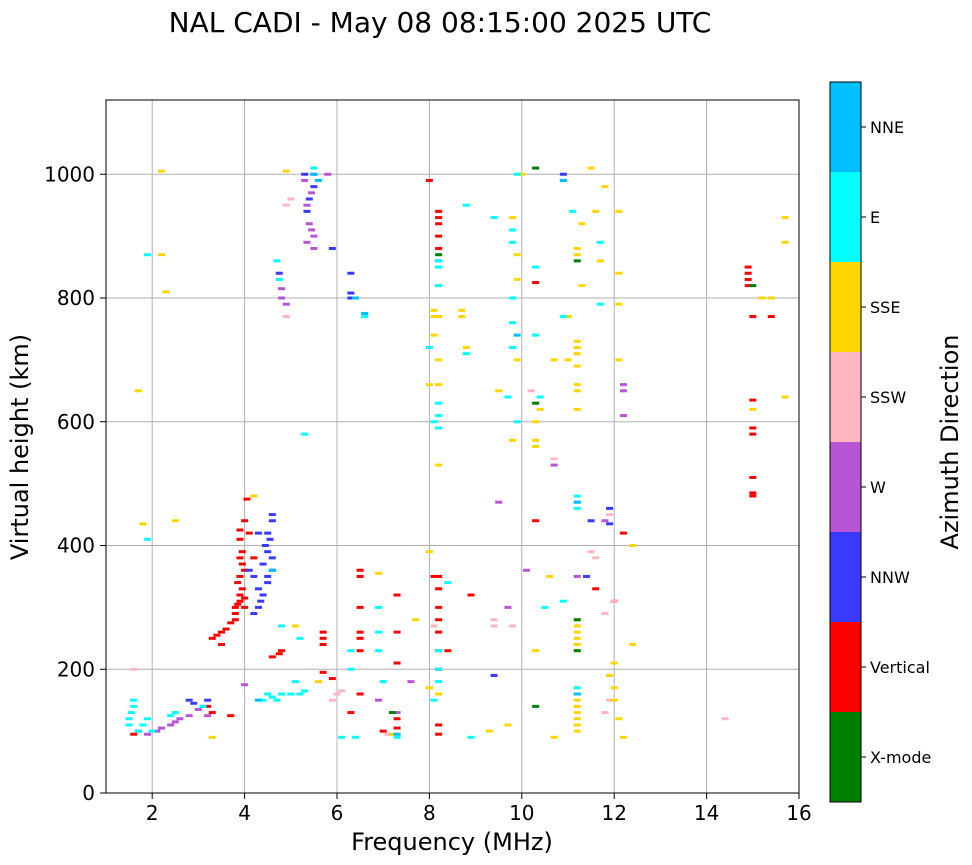 Image resolution: width=972 pixels, height=865 pixels. Describe the element at coordinates (798, 813) in the screenshot. I see `x-tick-label: 16` at that location.